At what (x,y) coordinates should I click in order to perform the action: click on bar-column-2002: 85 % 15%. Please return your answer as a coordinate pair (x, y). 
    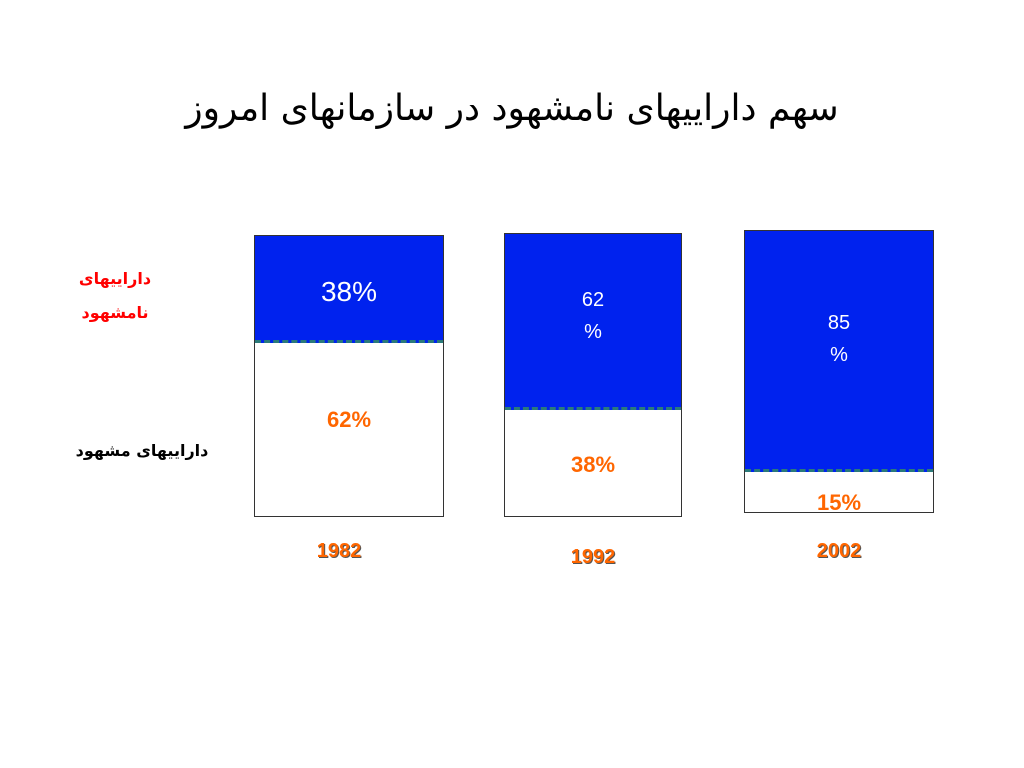
    Looking at the image, I should click on (839, 372).